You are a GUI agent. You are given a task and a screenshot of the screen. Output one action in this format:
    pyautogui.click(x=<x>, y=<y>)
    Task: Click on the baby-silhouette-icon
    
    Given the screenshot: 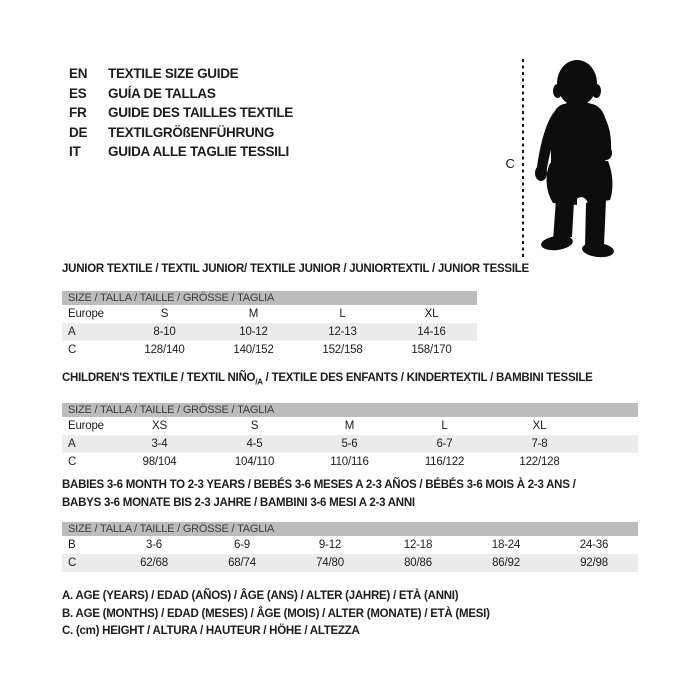 What is the action you would take?
    pyautogui.click(x=574, y=159)
    